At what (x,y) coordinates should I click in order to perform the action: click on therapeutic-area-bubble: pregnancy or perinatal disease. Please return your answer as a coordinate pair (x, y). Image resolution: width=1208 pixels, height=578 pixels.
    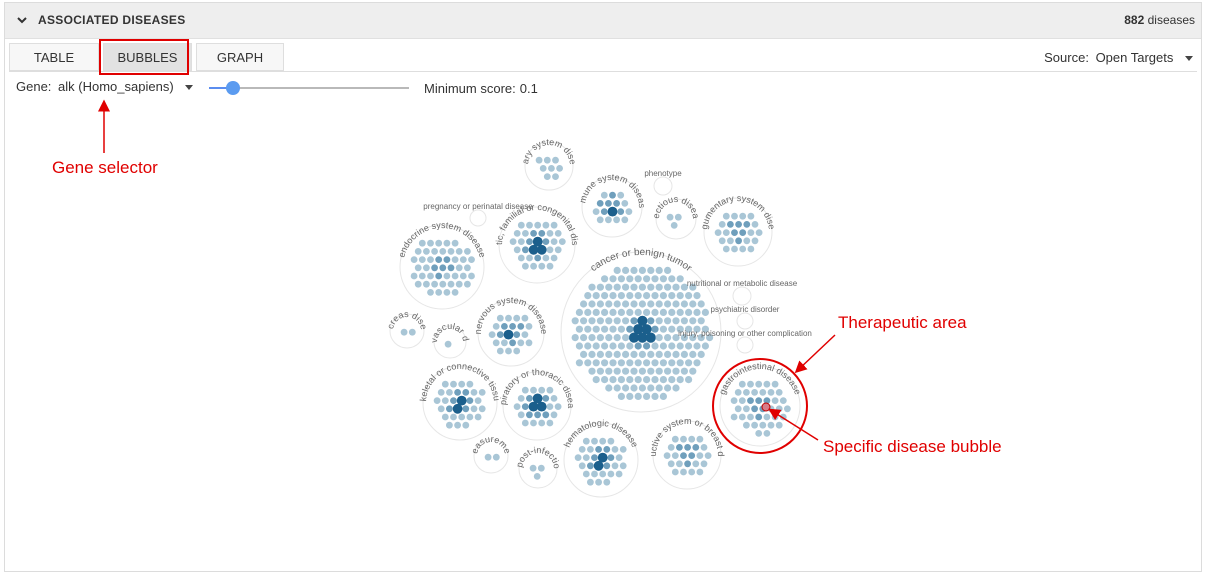
    Looking at the image, I should click on (478, 214).